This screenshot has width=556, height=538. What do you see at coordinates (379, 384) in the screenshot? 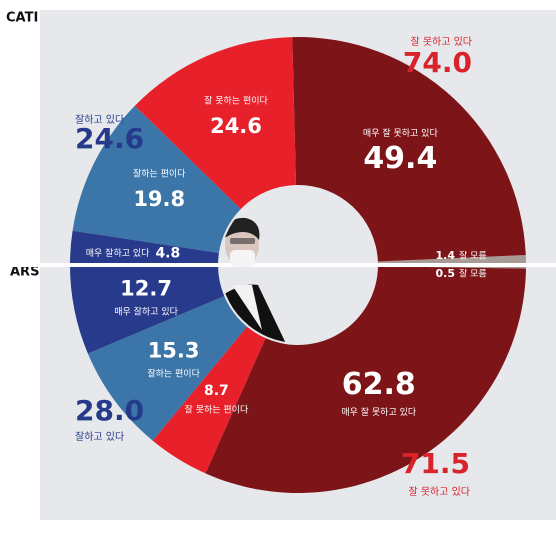
I see `value-label: 62.8` at bounding box center [379, 384].